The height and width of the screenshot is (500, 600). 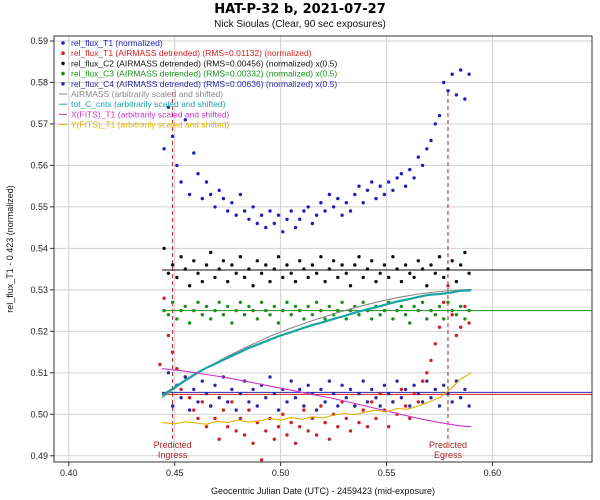 I want to click on y-tick-label: 0.51, so click(x=39, y=373).